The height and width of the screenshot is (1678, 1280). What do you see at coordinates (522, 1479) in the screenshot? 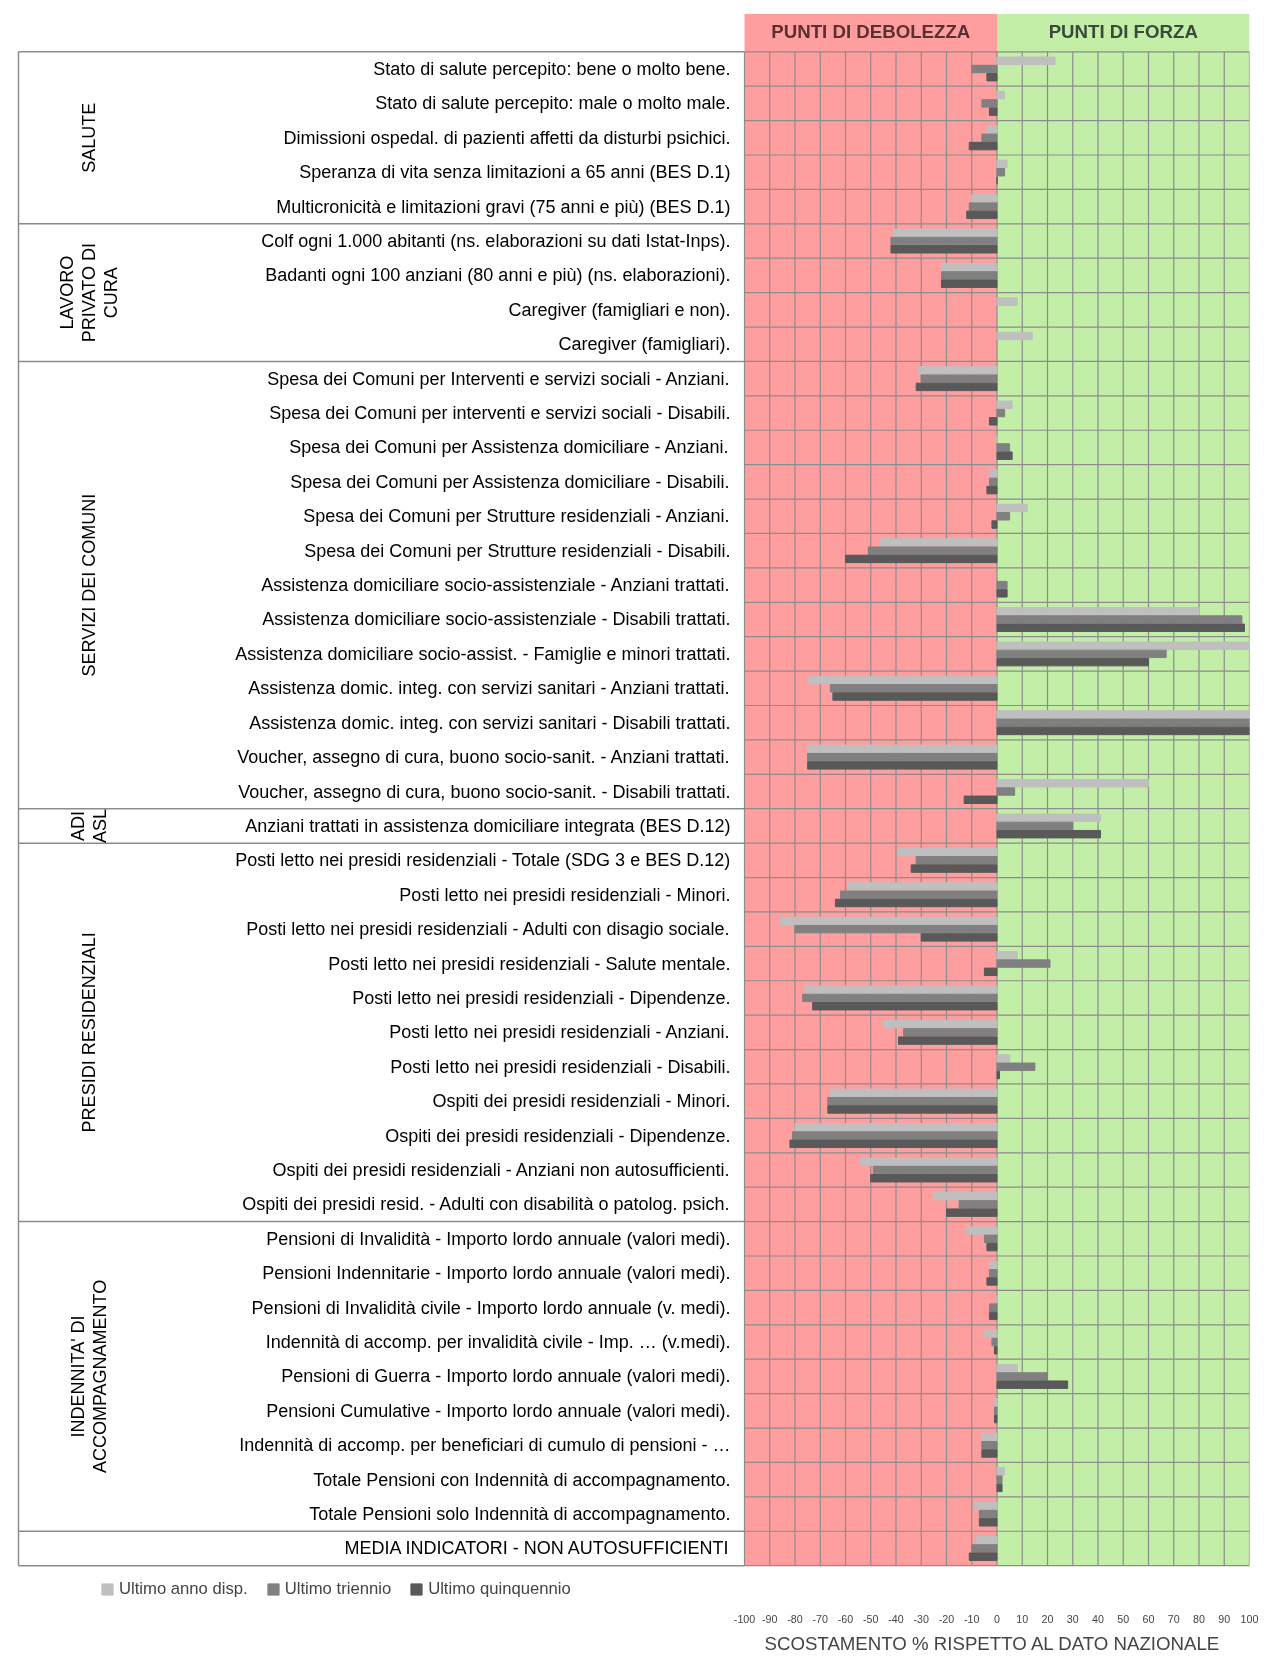
I see `y-tick-label: Totale Pensioni con Indennità di accompagnamento.` at bounding box center [522, 1479].